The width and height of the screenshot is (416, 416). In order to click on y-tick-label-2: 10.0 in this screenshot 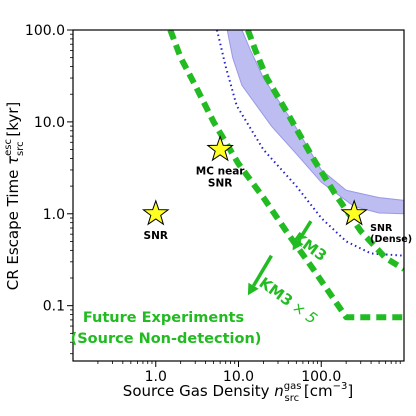, I will do `click(49, 123)`.